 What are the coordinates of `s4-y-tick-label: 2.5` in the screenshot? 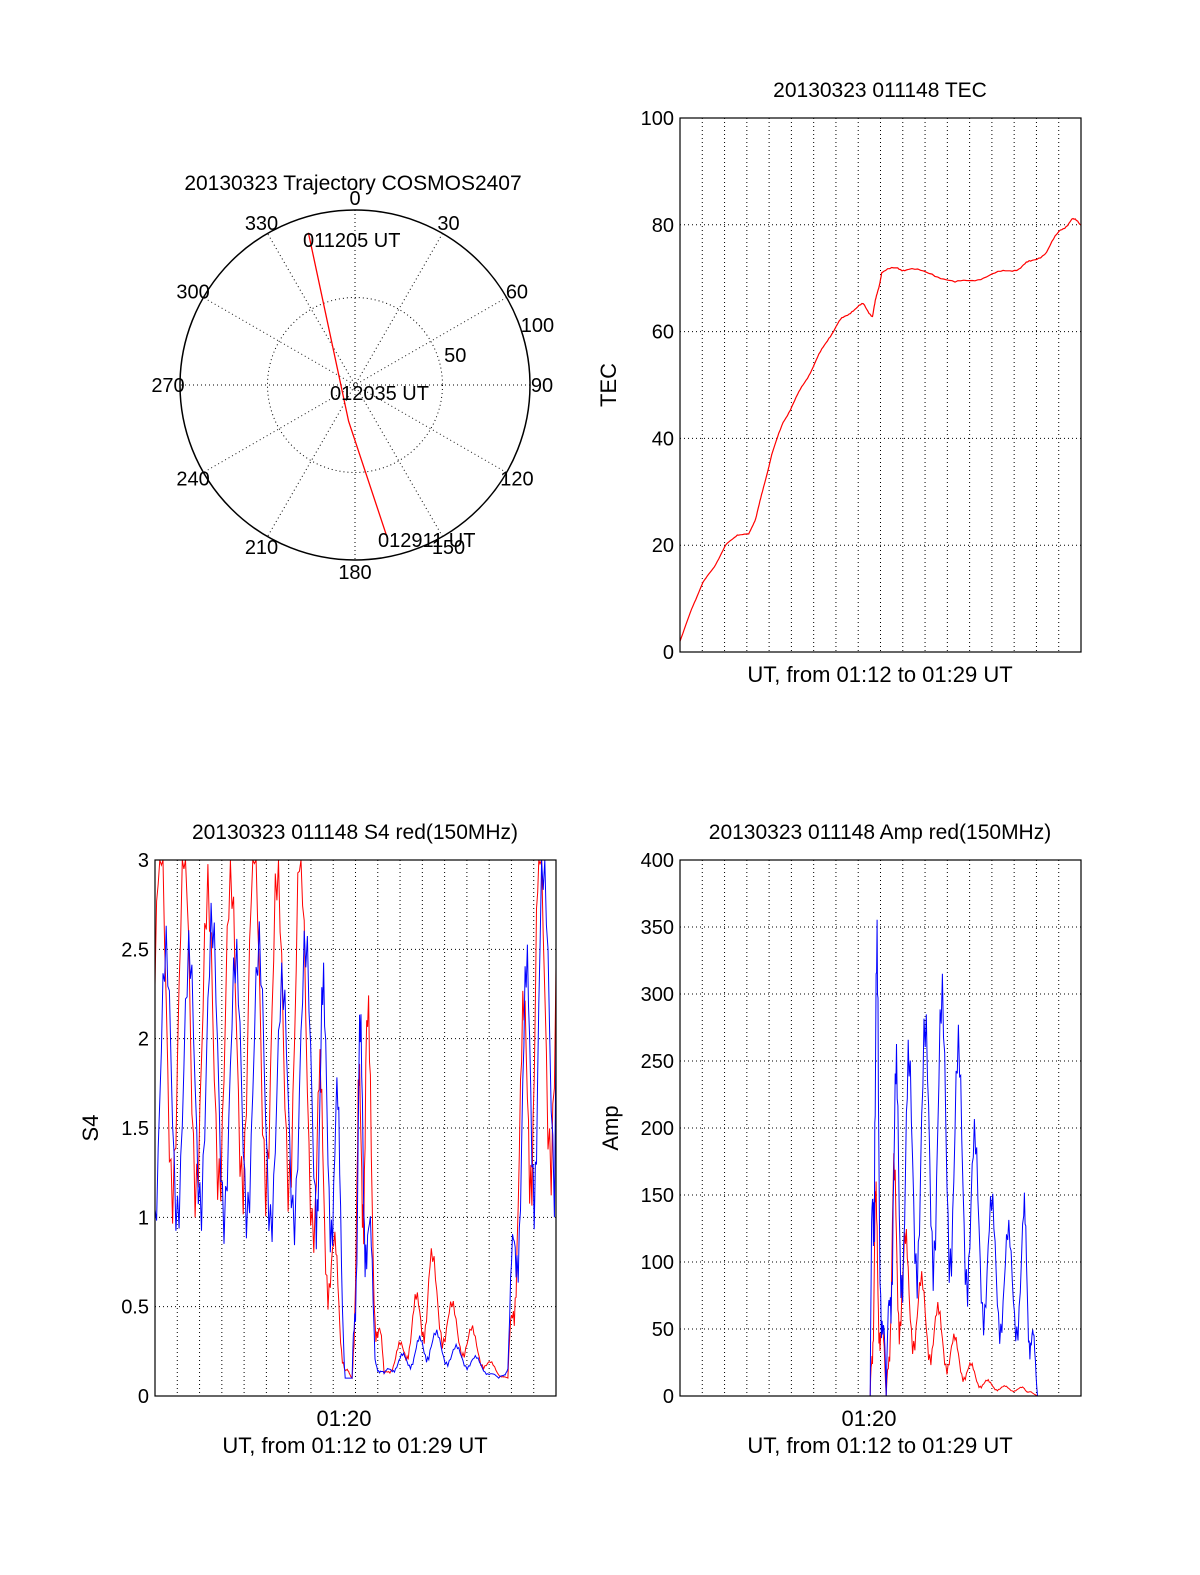 It's located at (135, 950).